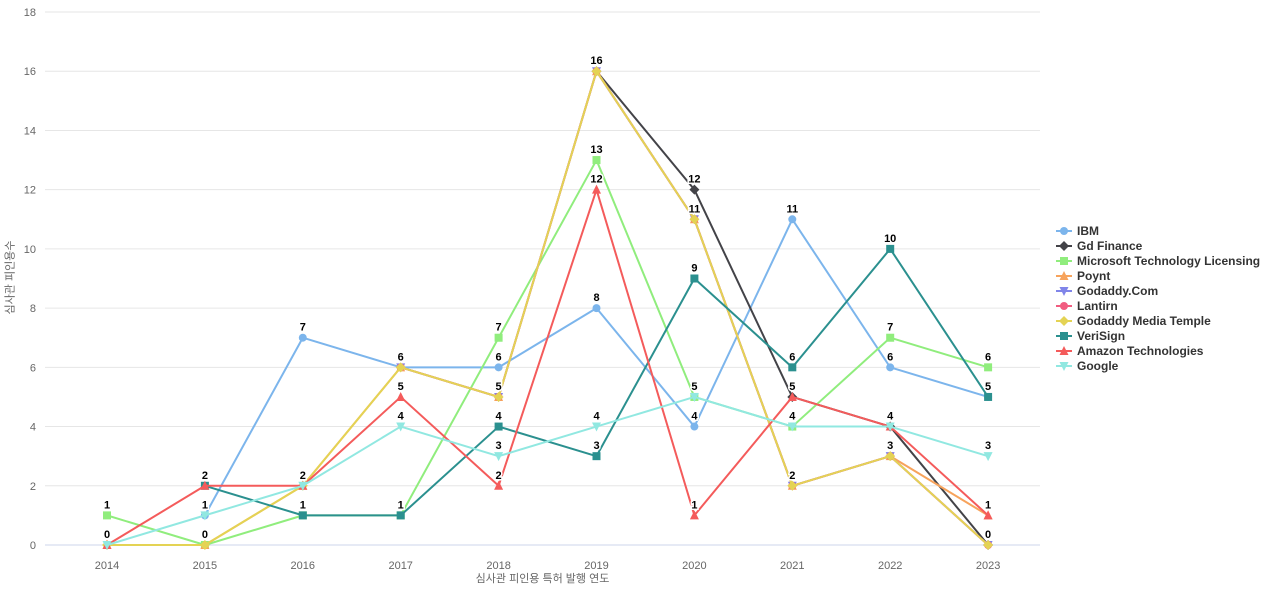 The image size is (1280, 600). Describe the element at coordinates (1158, 335) in the screenshot. I see `legend-item-verisign: VeriSign` at that location.